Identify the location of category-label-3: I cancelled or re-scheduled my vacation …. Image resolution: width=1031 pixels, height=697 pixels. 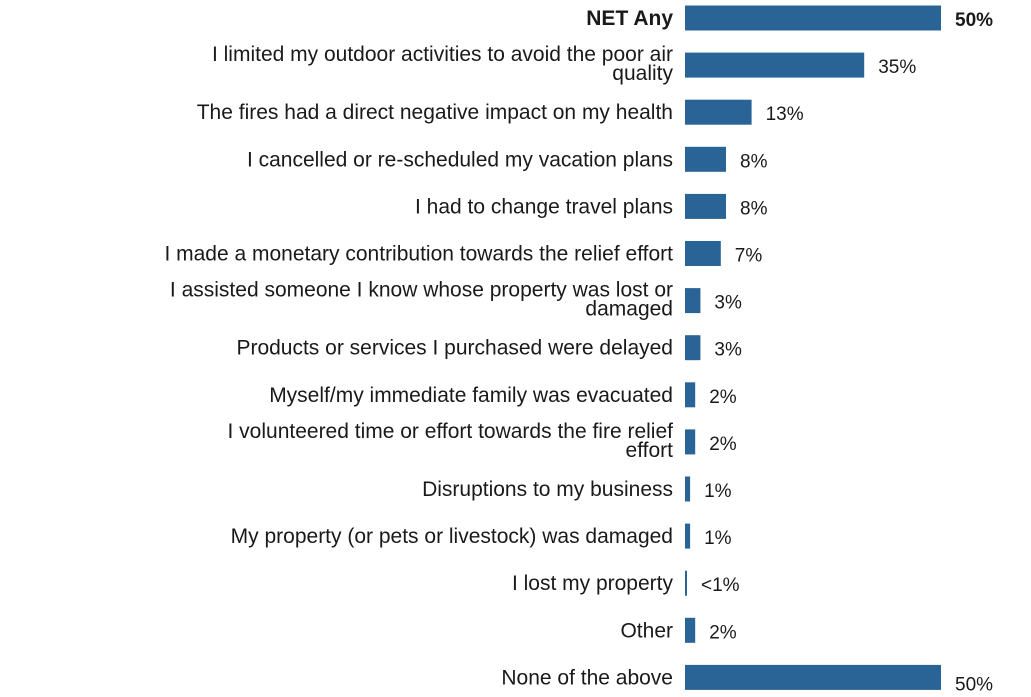
(460, 159).